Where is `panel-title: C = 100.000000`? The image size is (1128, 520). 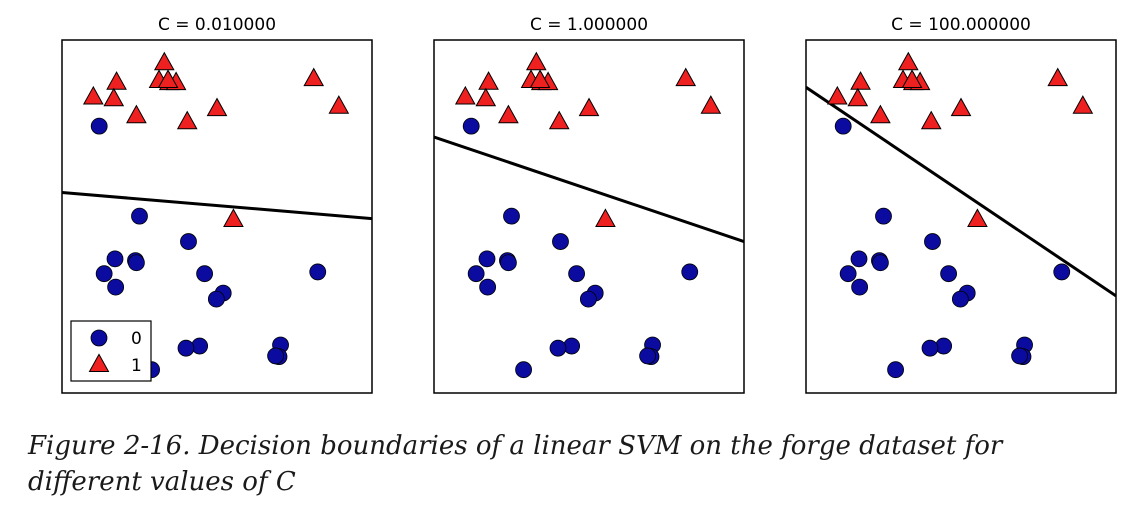
panel-title: C = 100.000000 is located at coordinates (961, 25).